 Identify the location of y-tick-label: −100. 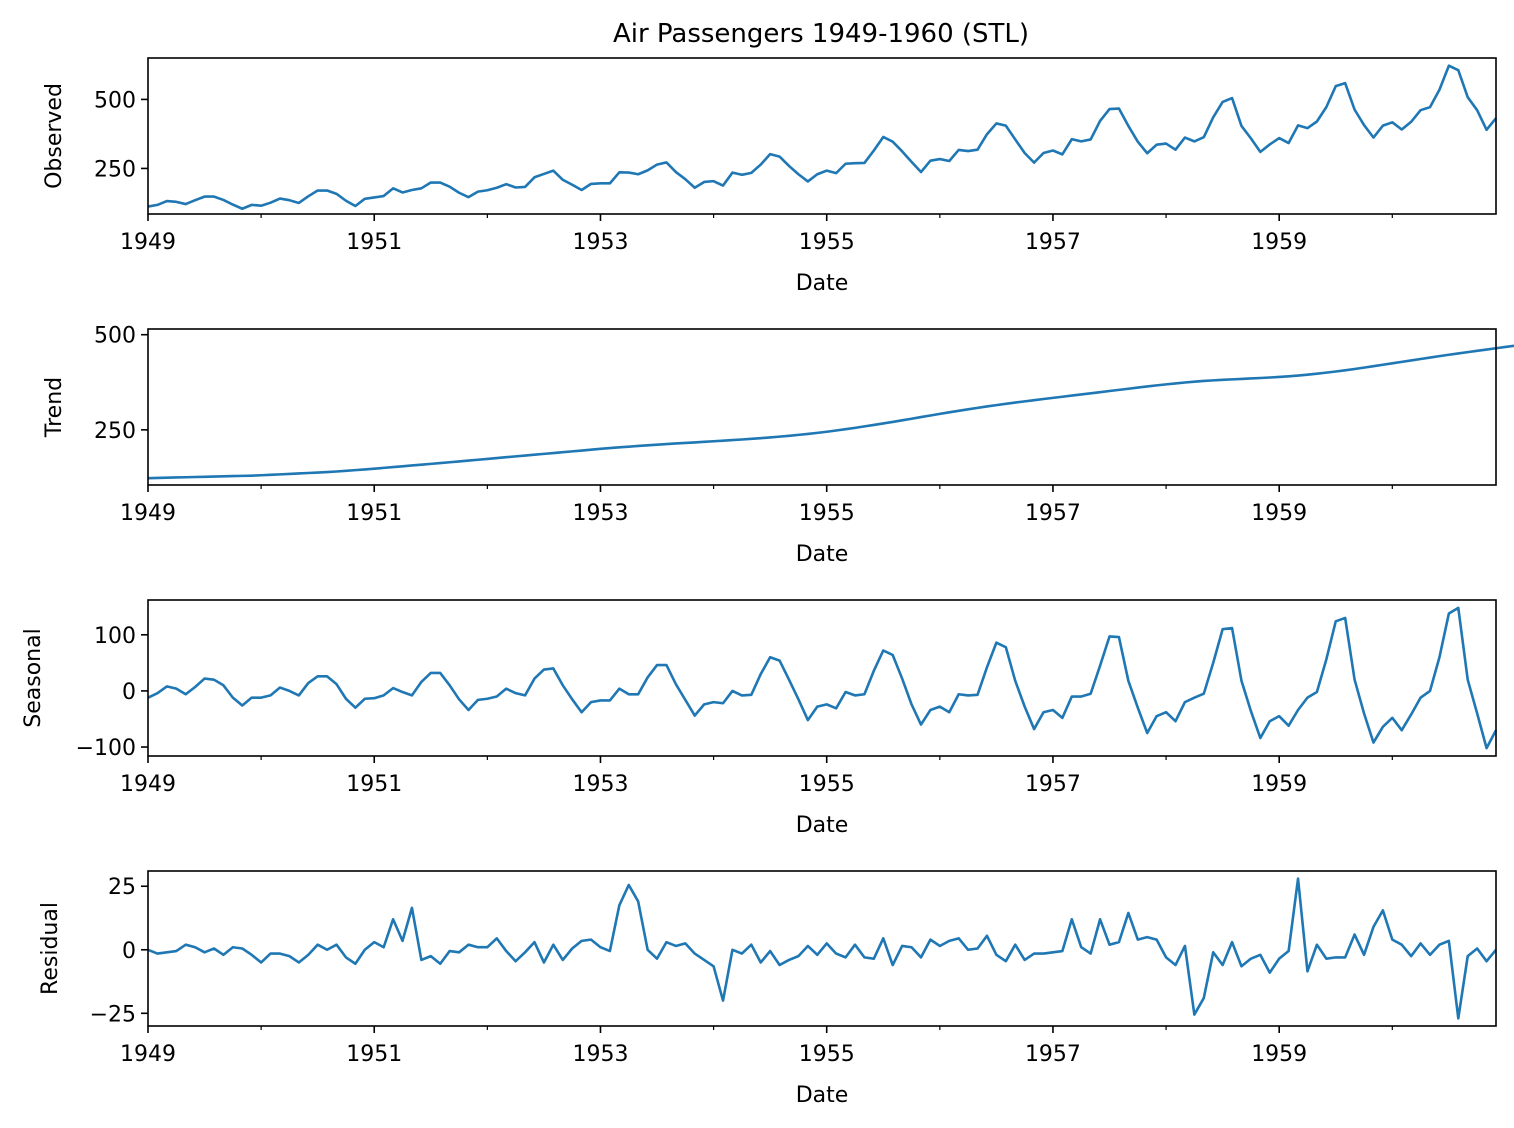
(106, 748).